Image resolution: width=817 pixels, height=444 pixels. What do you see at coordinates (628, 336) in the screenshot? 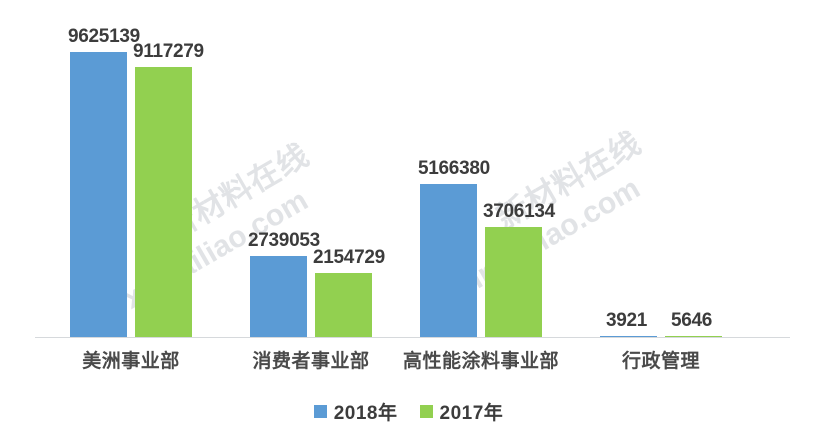
I see `bar-2018年-行政管理` at bounding box center [628, 336].